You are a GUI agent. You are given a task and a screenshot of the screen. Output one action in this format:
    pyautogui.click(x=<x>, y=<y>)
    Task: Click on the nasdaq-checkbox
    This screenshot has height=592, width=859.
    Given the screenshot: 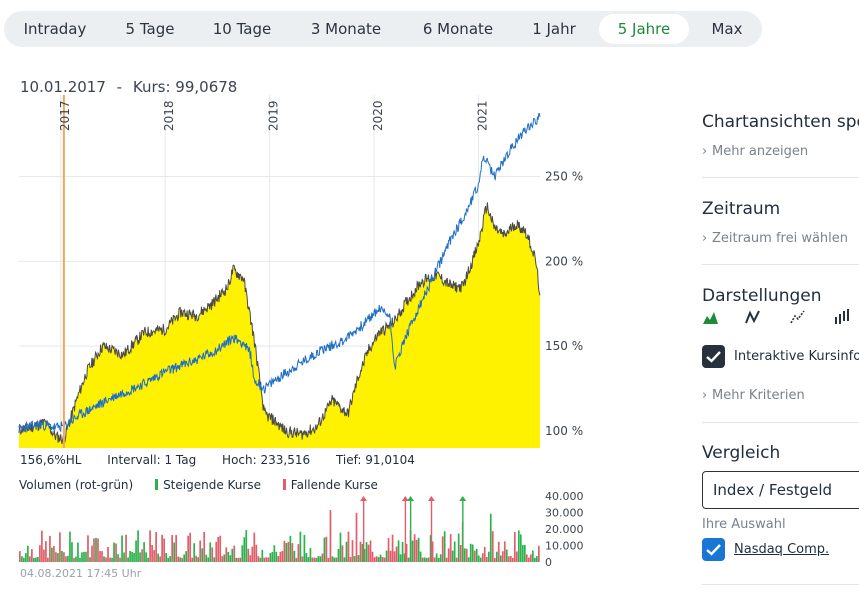 What is the action you would take?
    pyautogui.click(x=713, y=549)
    